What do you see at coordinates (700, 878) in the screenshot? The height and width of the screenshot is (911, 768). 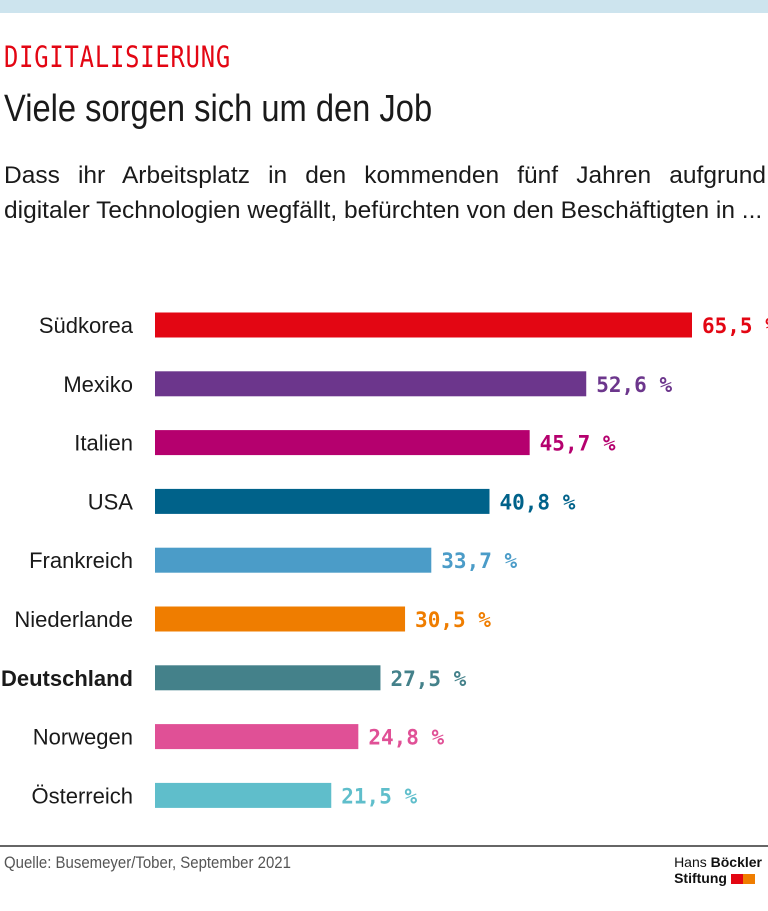 I see `logo-text-stiftung: Stiftung` at bounding box center [700, 878].